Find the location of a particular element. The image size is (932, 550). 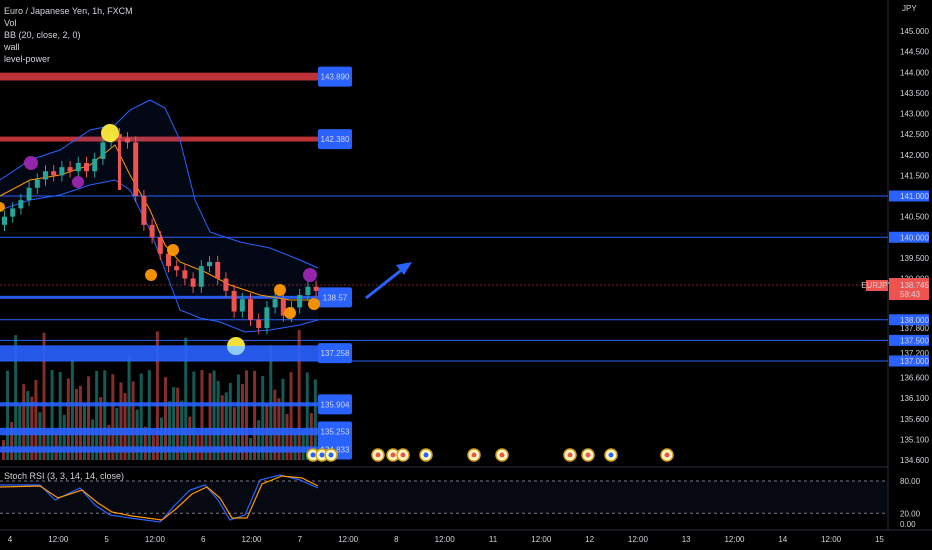

indicator-vol: Vol is located at coordinates (10, 23).